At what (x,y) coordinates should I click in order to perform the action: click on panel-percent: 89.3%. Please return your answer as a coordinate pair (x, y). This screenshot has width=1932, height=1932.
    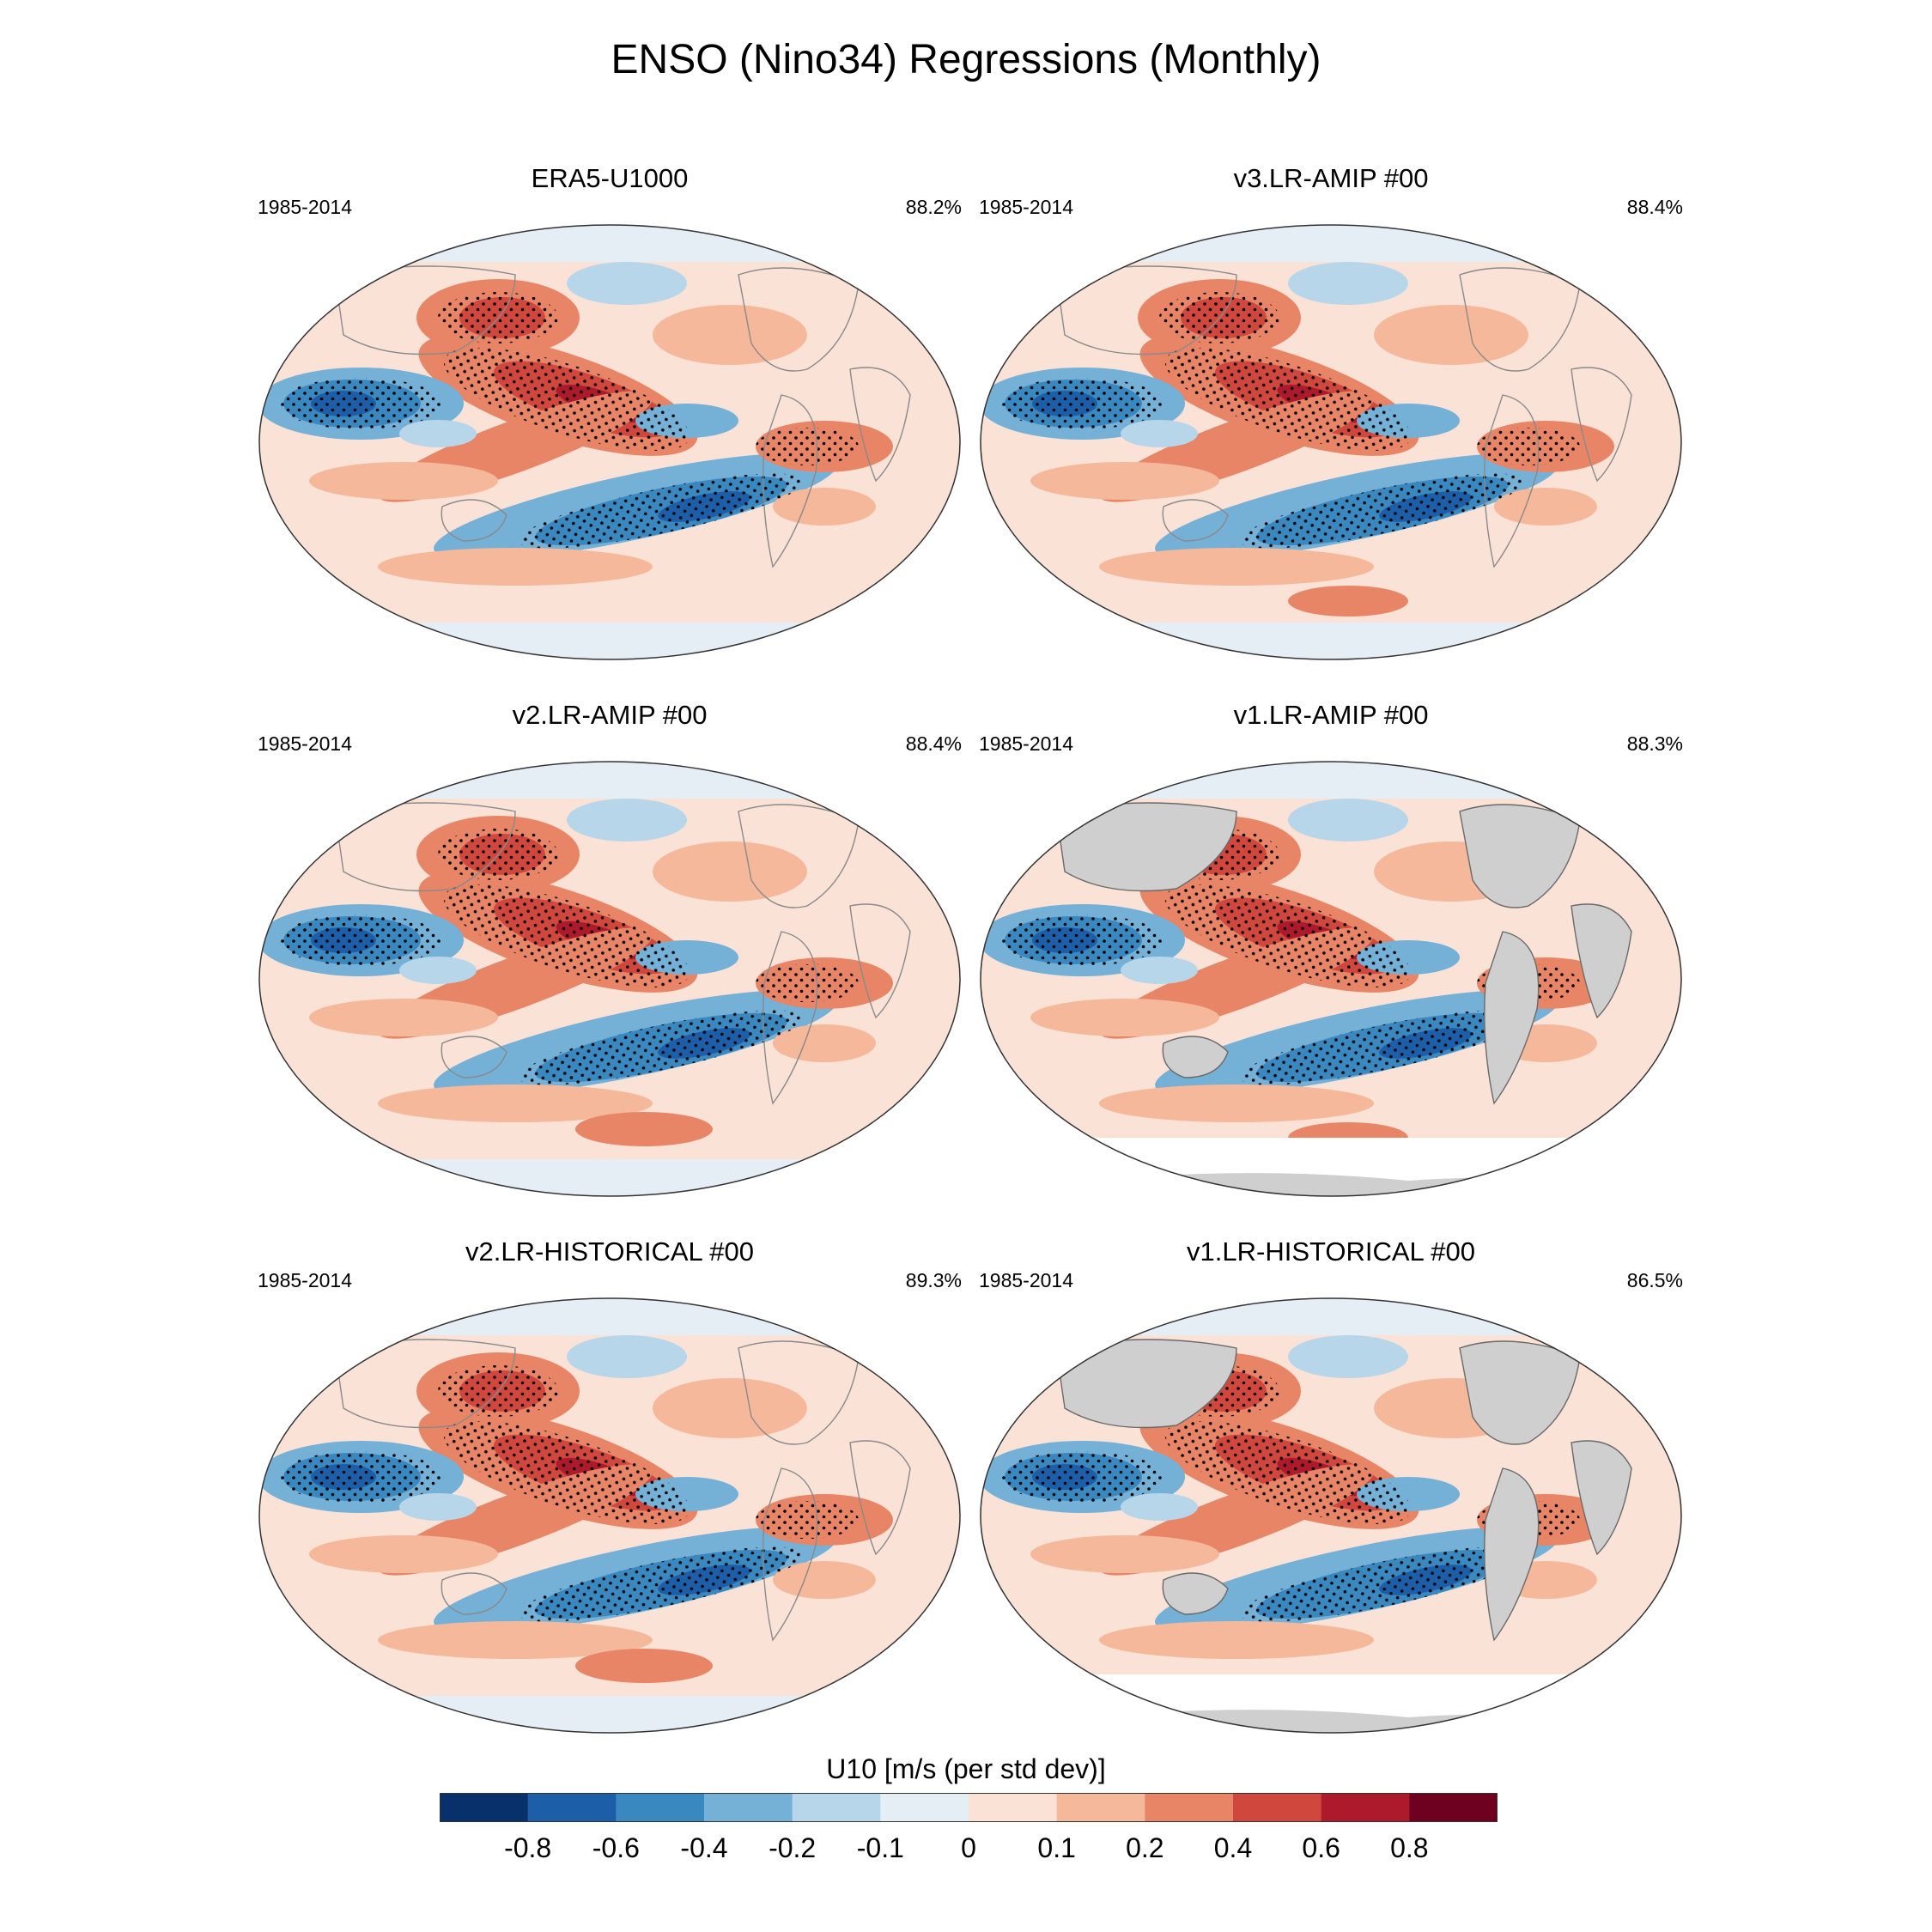
    Looking at the image, I should click on (933, 1280).